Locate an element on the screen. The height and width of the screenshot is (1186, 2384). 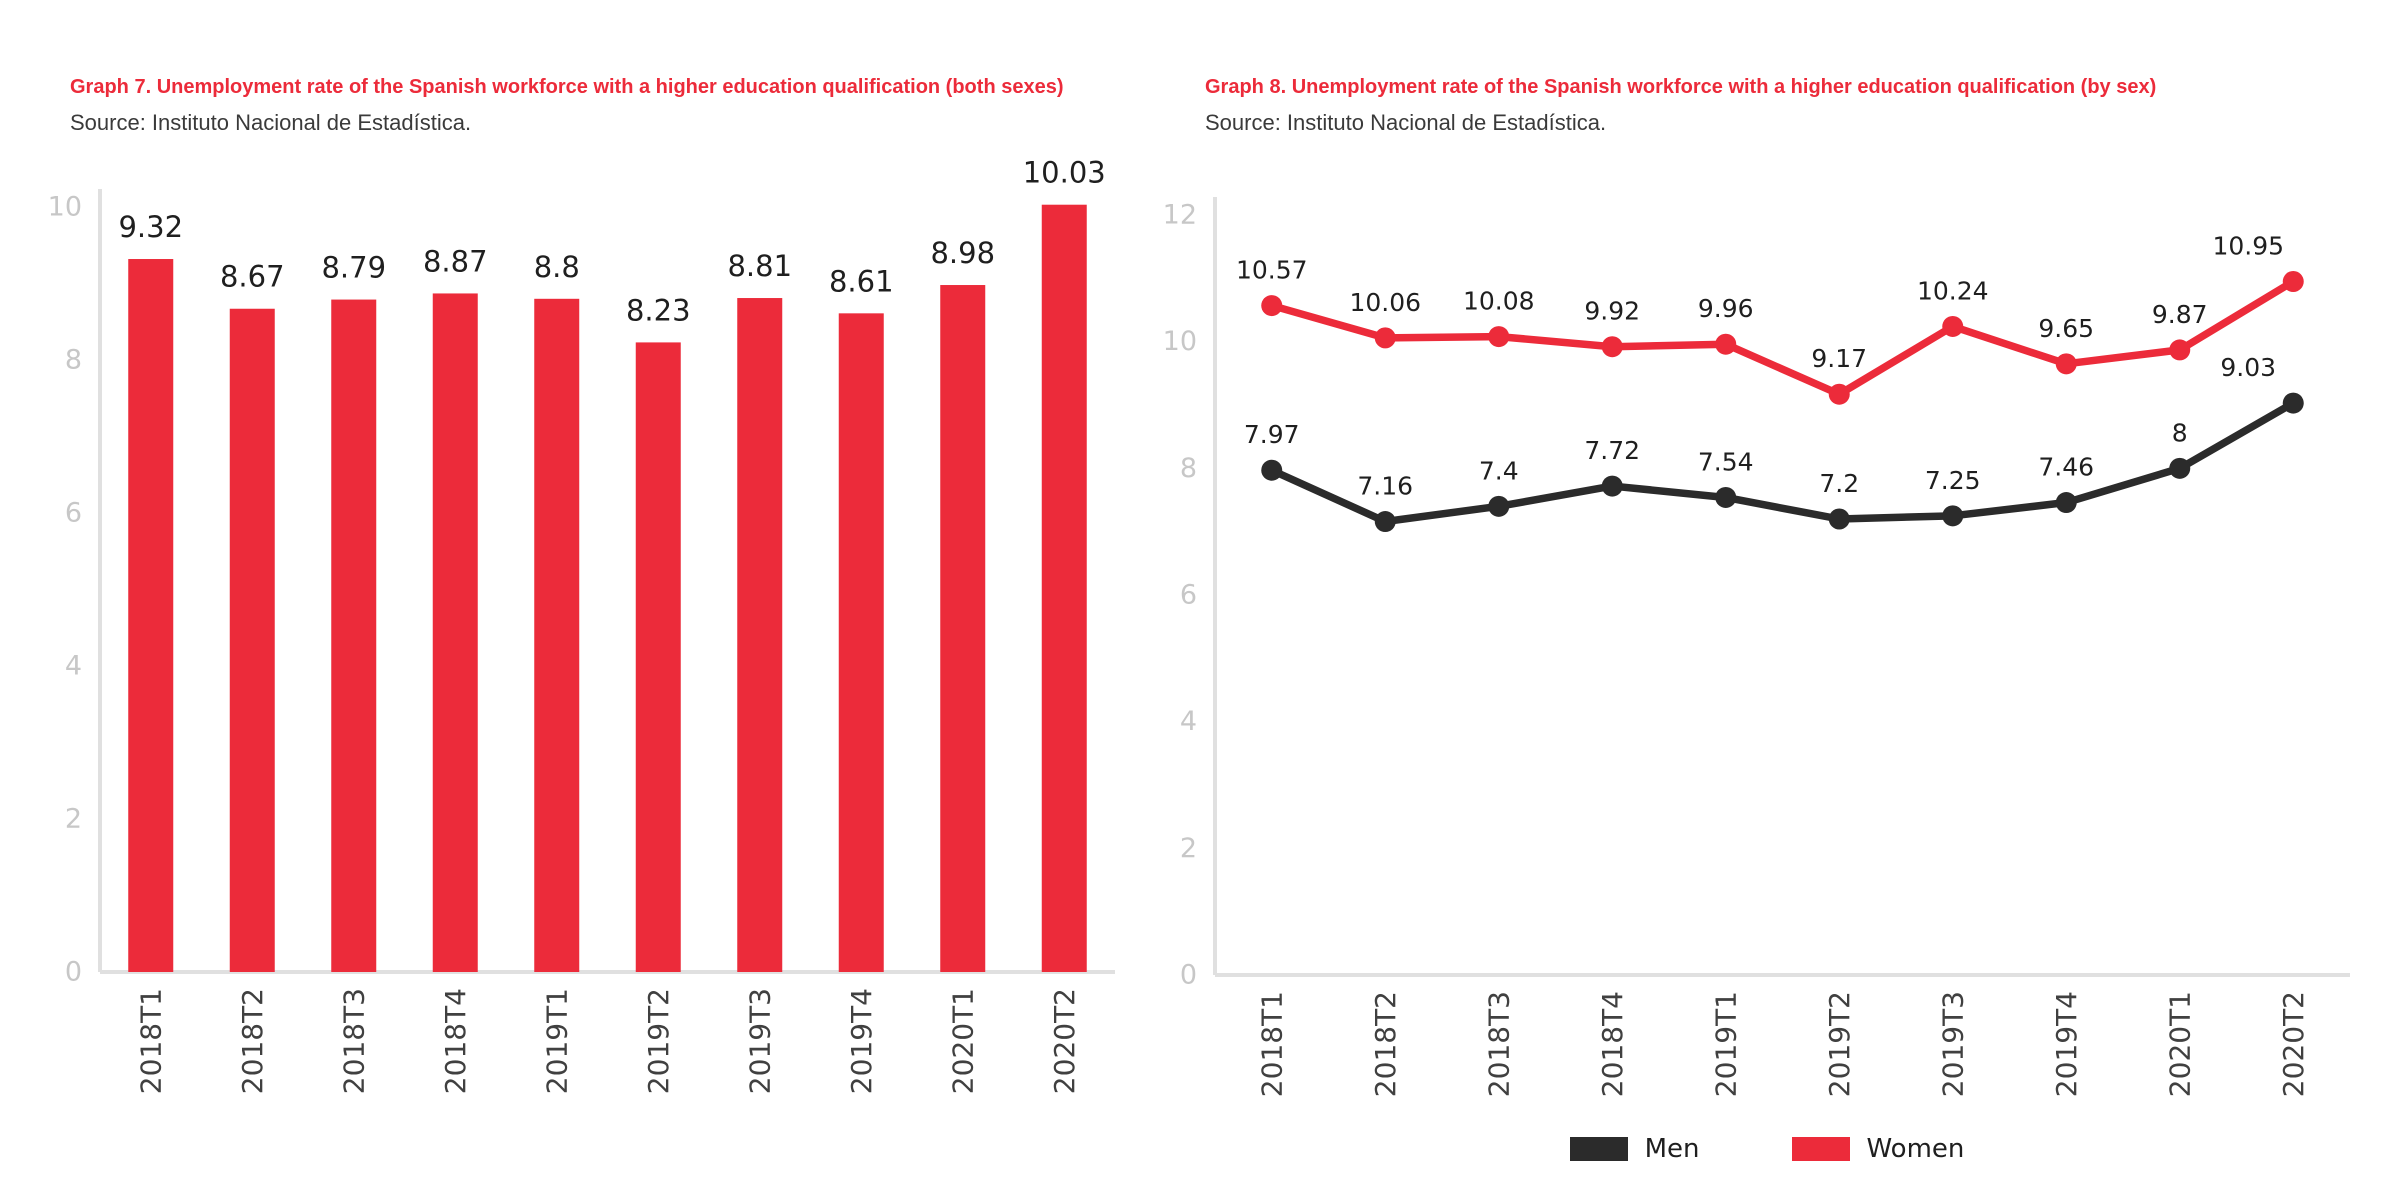
men-point-label: 7.2 is located at coordinates (1839, 483).